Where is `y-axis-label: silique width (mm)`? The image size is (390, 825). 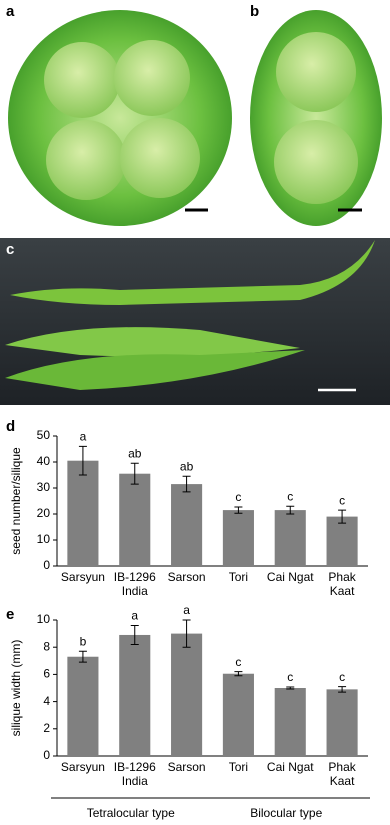 y-axis-label: silique width (mm) is located at coordinates (16, 688).